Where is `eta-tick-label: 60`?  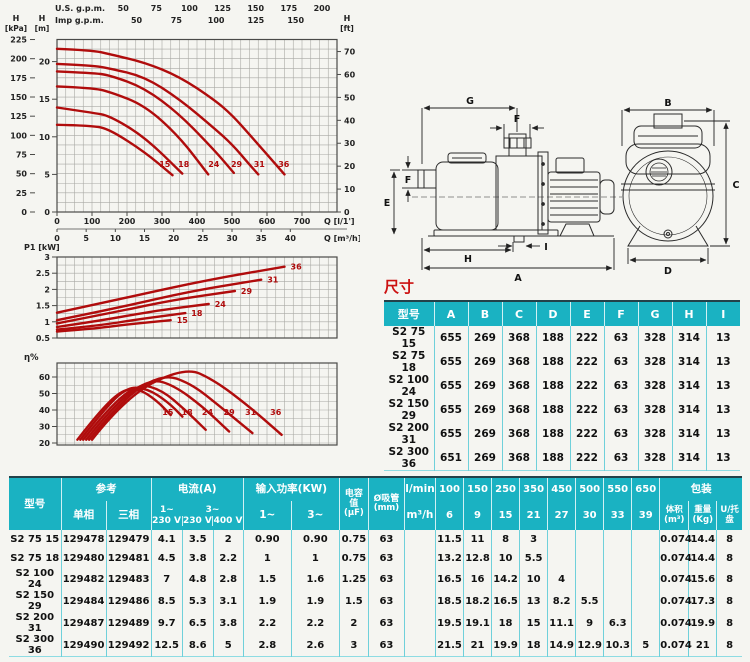
eta-tick-label: 60 is located at coordinates (45, 377).